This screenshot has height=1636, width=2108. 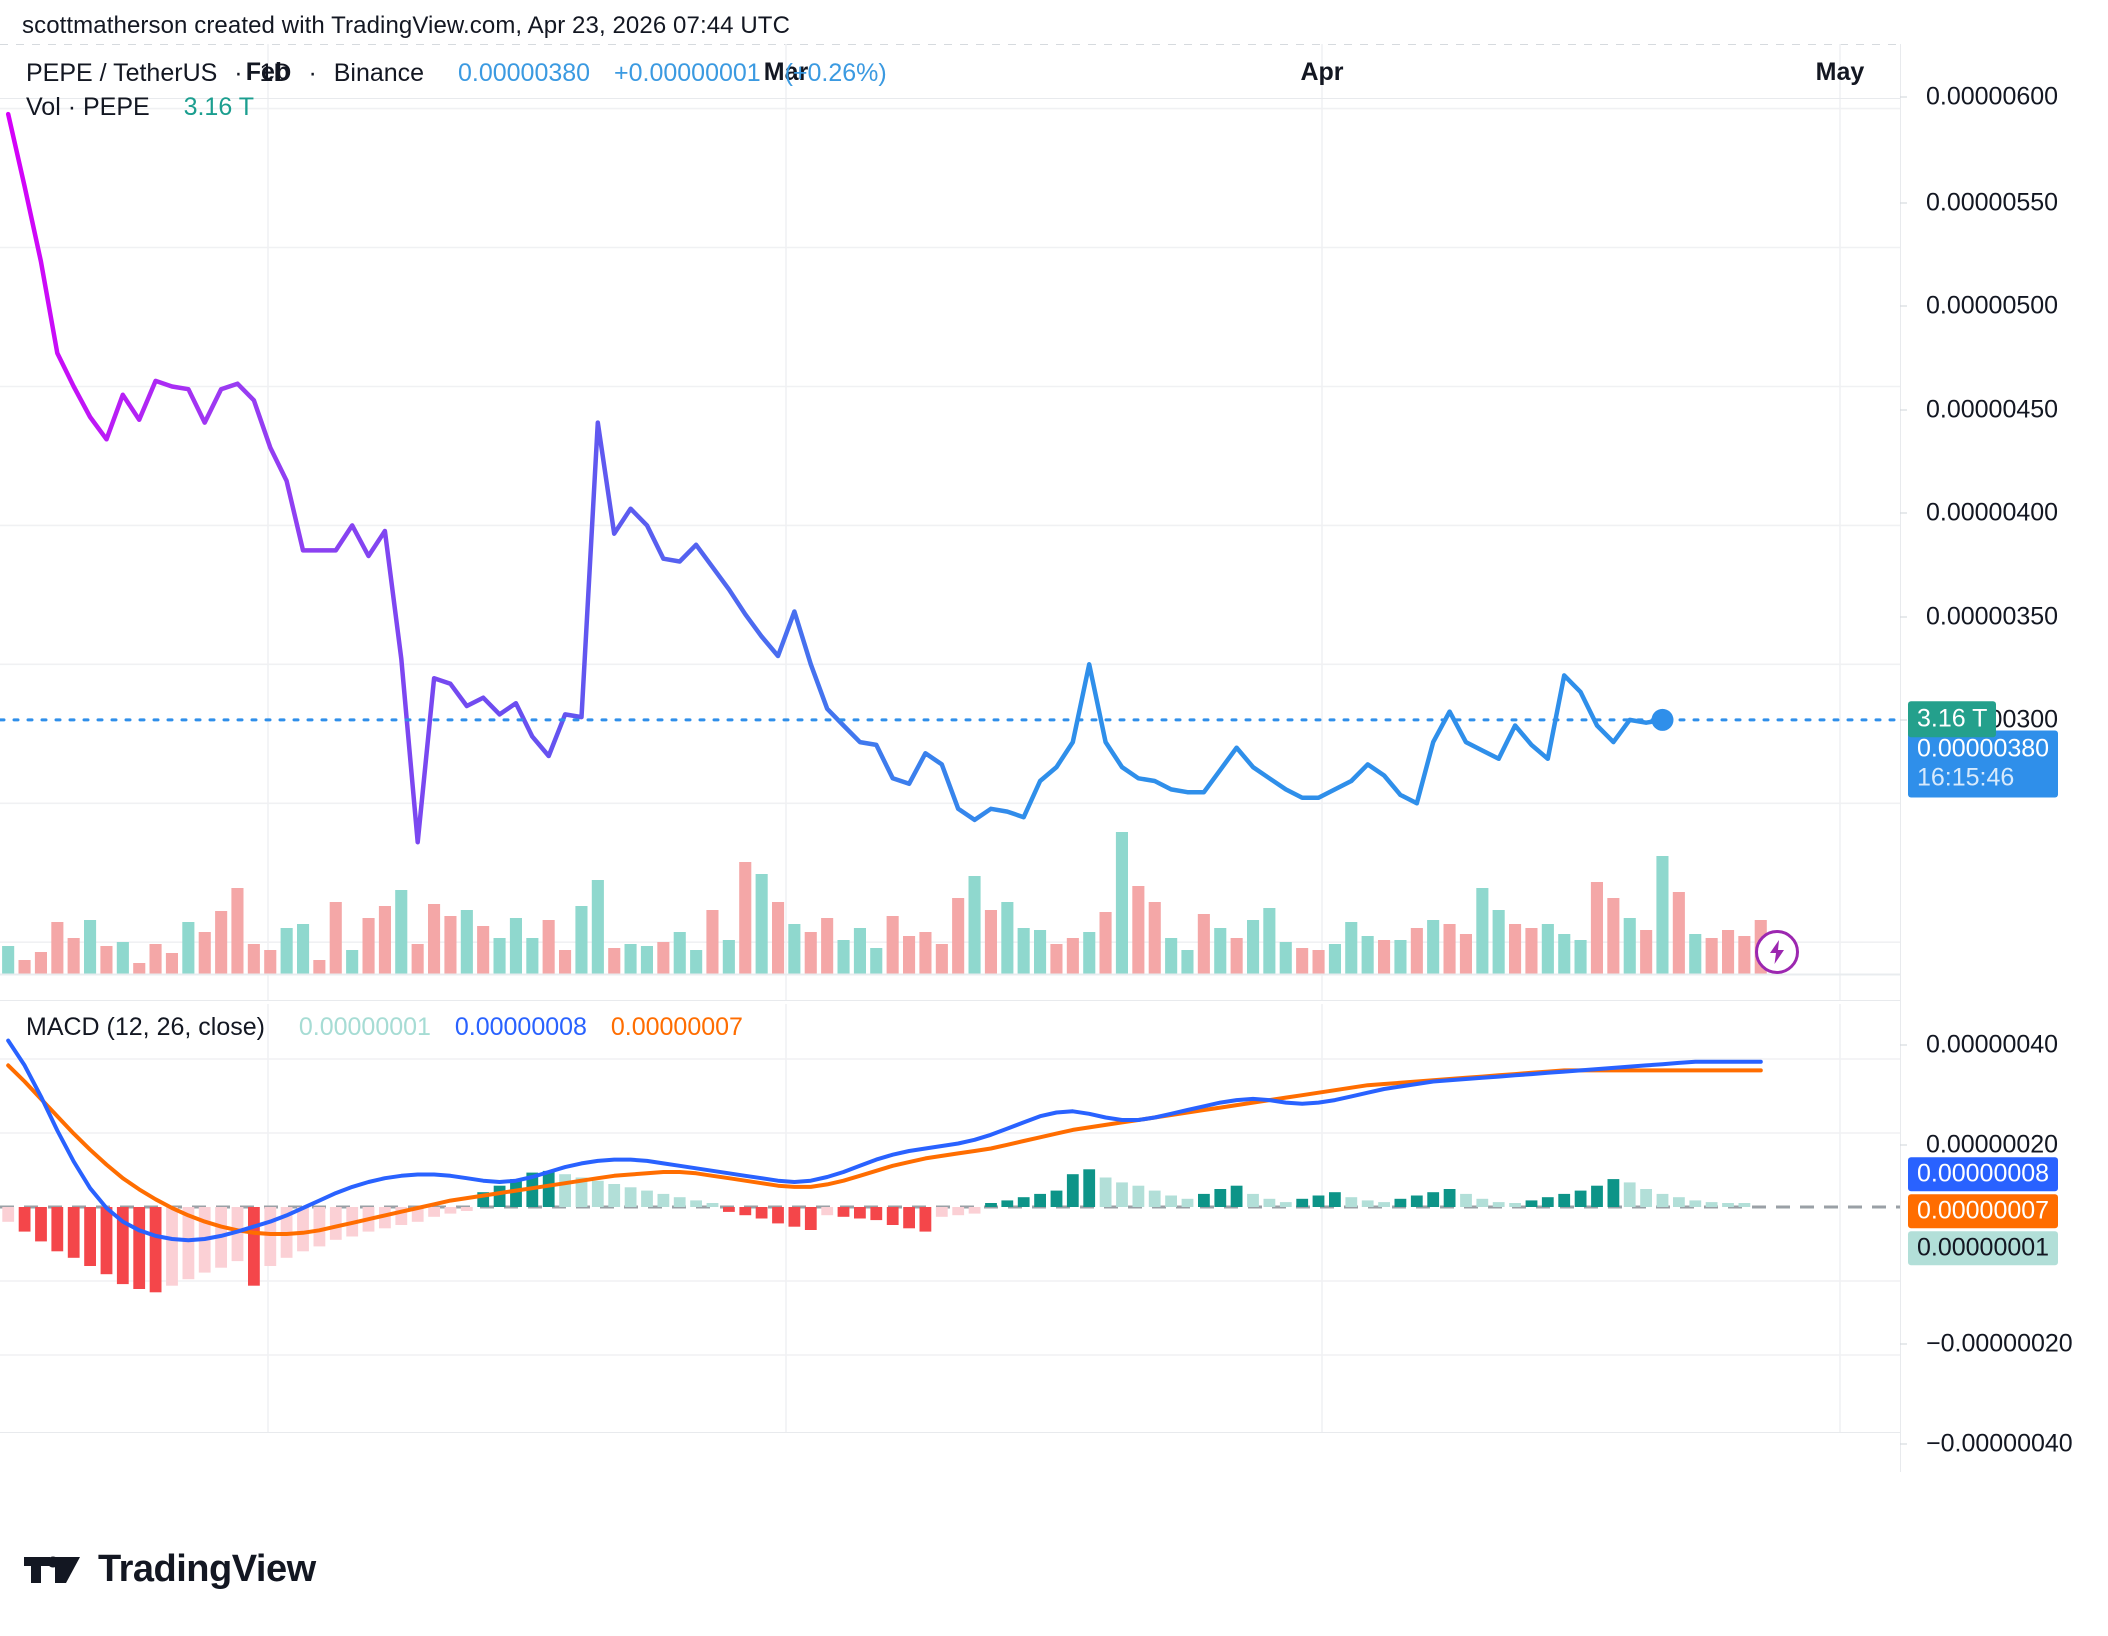 I want to click on price-tick-400: 0.00000400, so click(x=1992, y=512).